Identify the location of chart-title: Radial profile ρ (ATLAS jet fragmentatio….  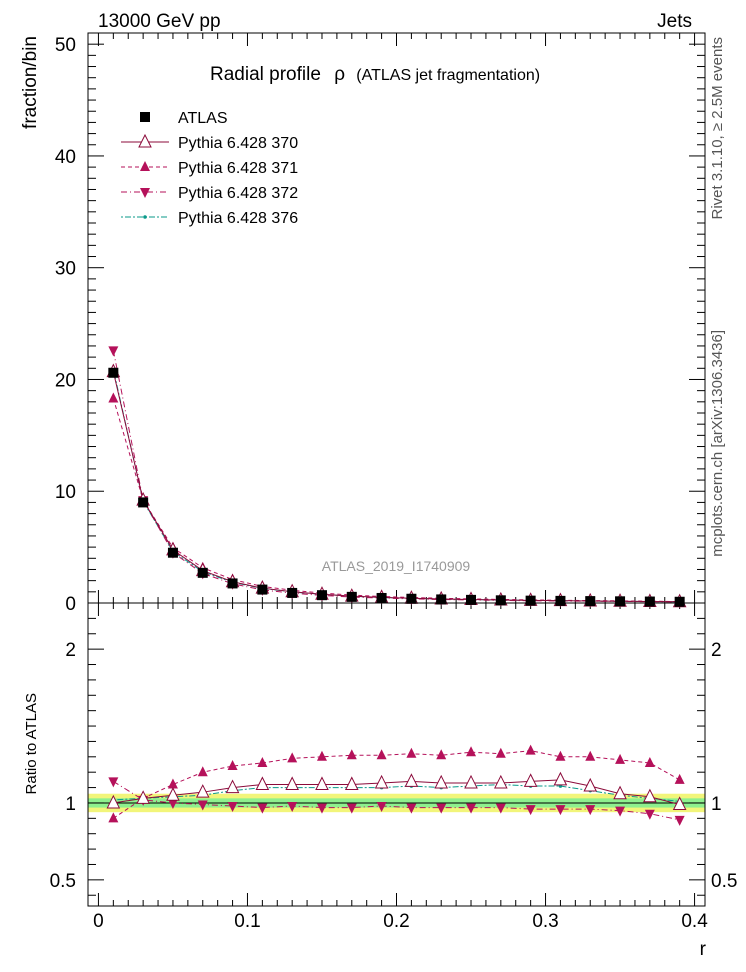
(375, 74).